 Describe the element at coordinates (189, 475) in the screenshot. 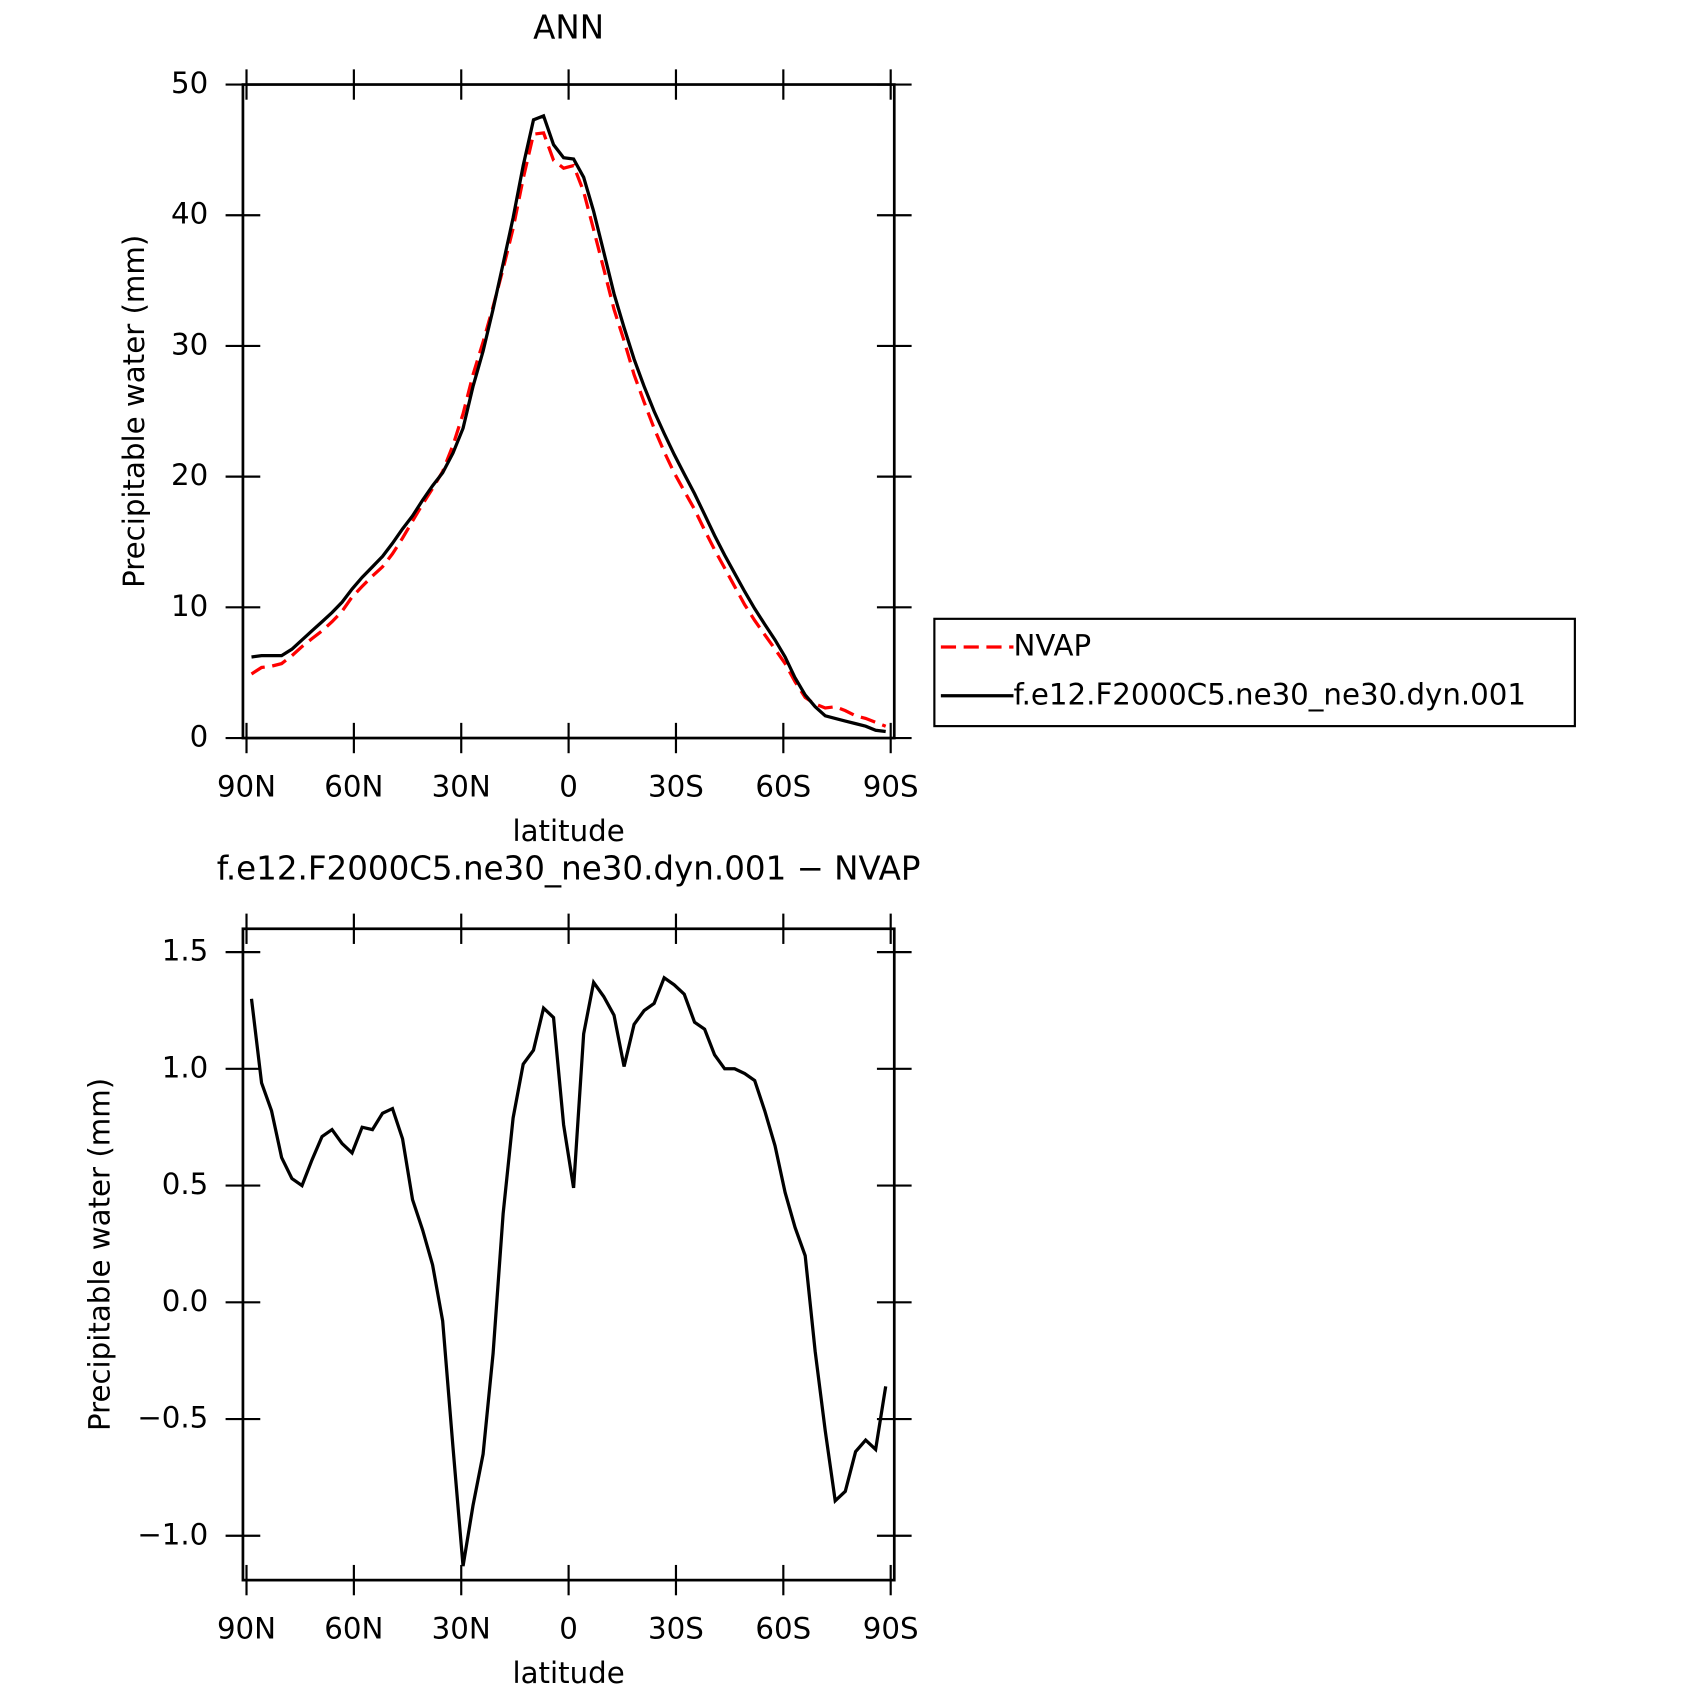

I see `y-tick-label: 20` at that location.